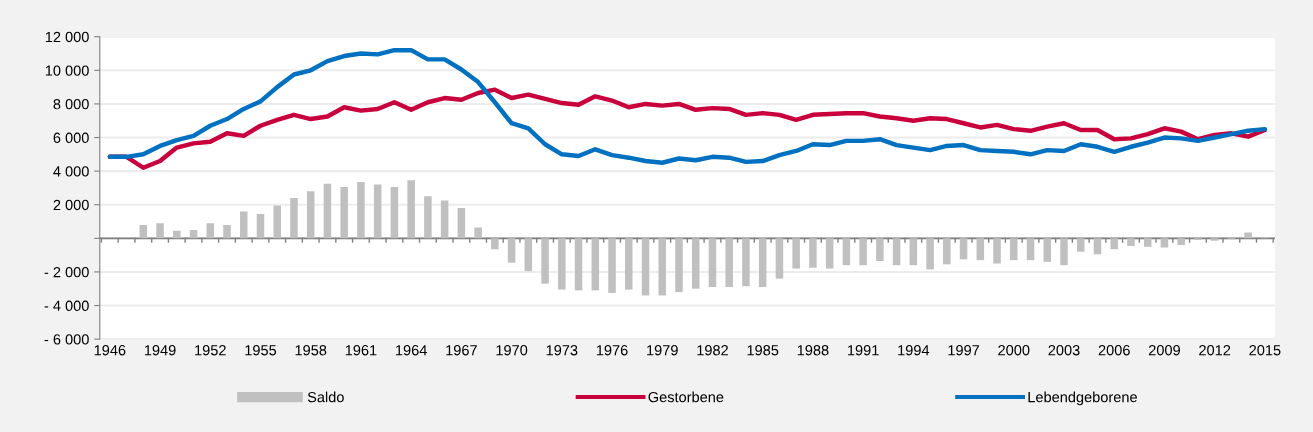  I want to click on x-tick-label: 1985, so click(763, 350).